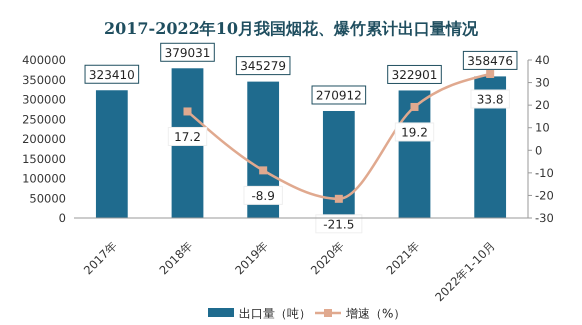  Describe the element at coordinates (44, 60) in the screenshot. I see `y-tick-label: 400000` at that location.